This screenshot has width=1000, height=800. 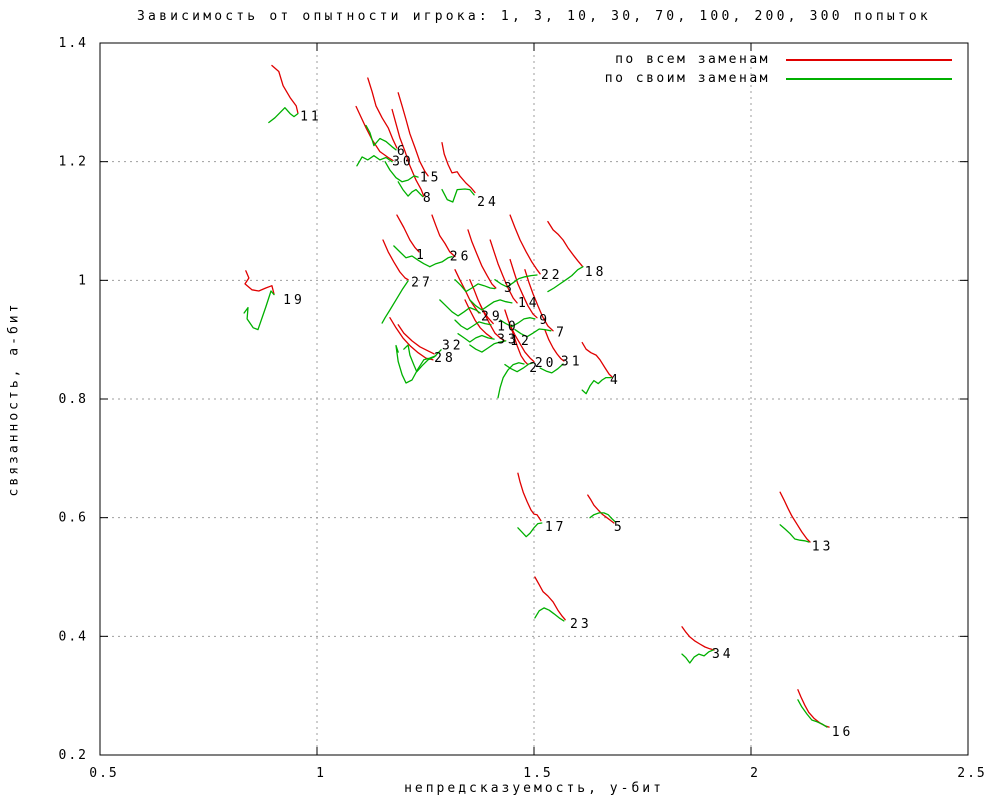 I want to click on player-28-all-line, so click(x=411, y=339).